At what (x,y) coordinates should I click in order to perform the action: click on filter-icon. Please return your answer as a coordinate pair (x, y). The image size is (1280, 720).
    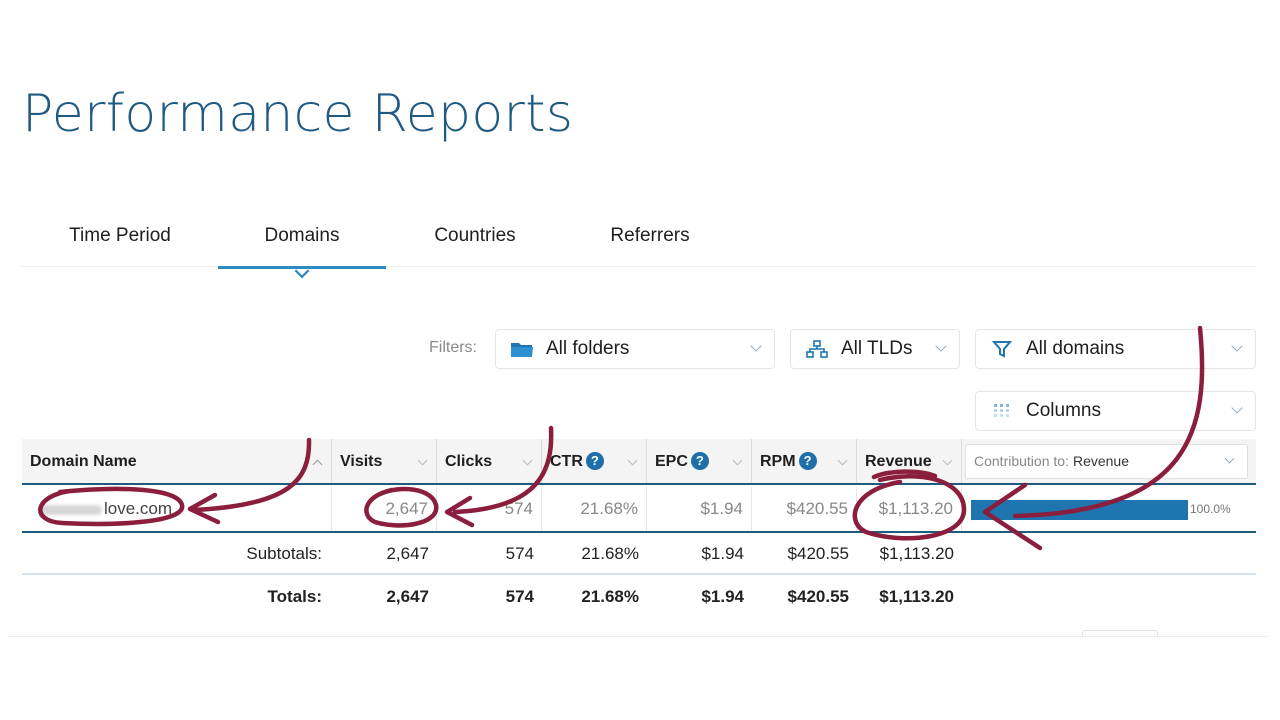
    Looking at the image, I should click on (1002, 349).